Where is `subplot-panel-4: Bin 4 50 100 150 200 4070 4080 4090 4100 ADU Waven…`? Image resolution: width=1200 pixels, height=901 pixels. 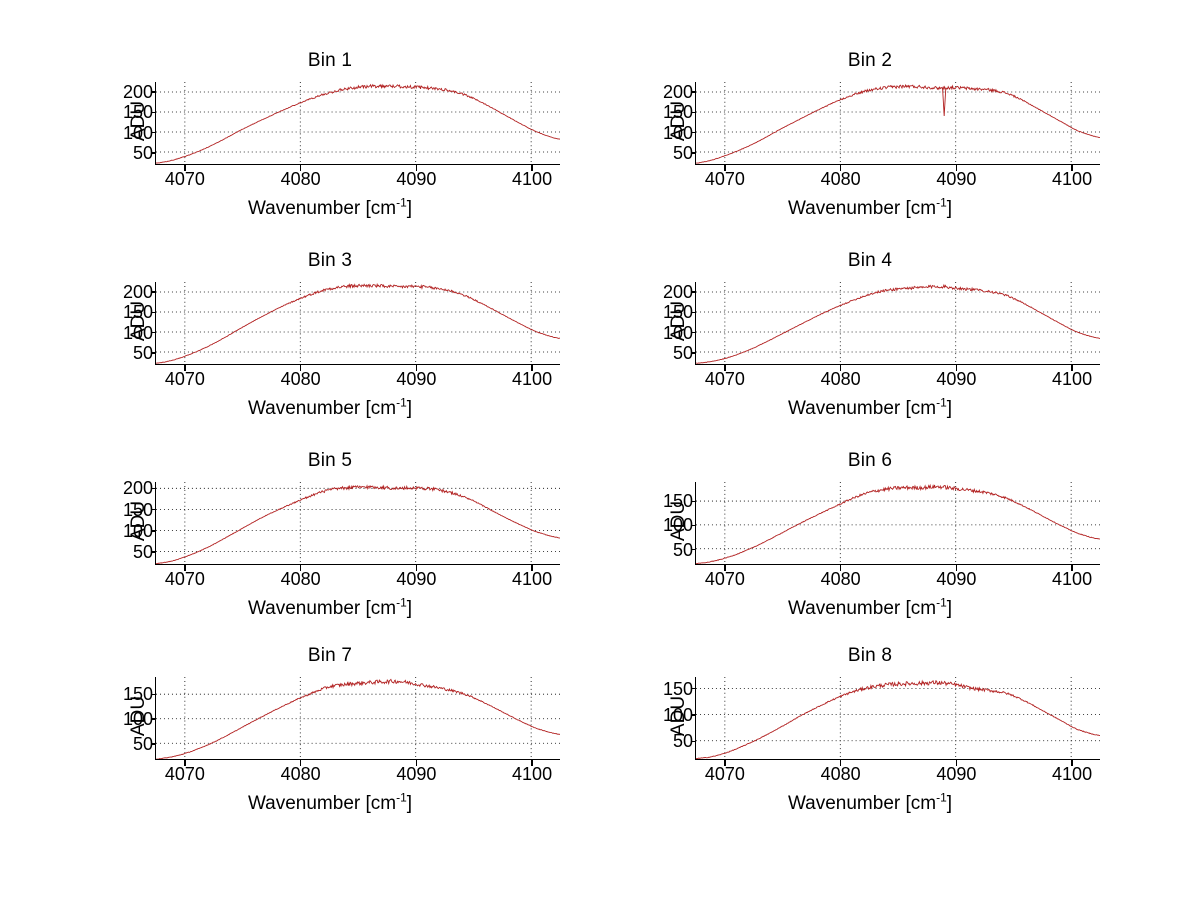 subplot-panel-4: Bin 4 50 100 150 200 4070 4080 4090 4100 ADU Waven… is located at coordinates (870, 350).